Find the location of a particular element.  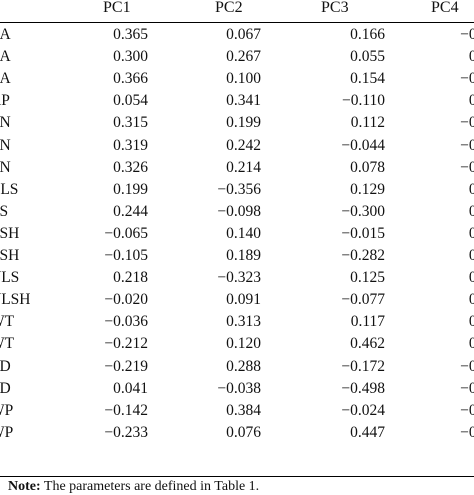

cell-pc1: −0.219 is located at coordinates (126, 366).